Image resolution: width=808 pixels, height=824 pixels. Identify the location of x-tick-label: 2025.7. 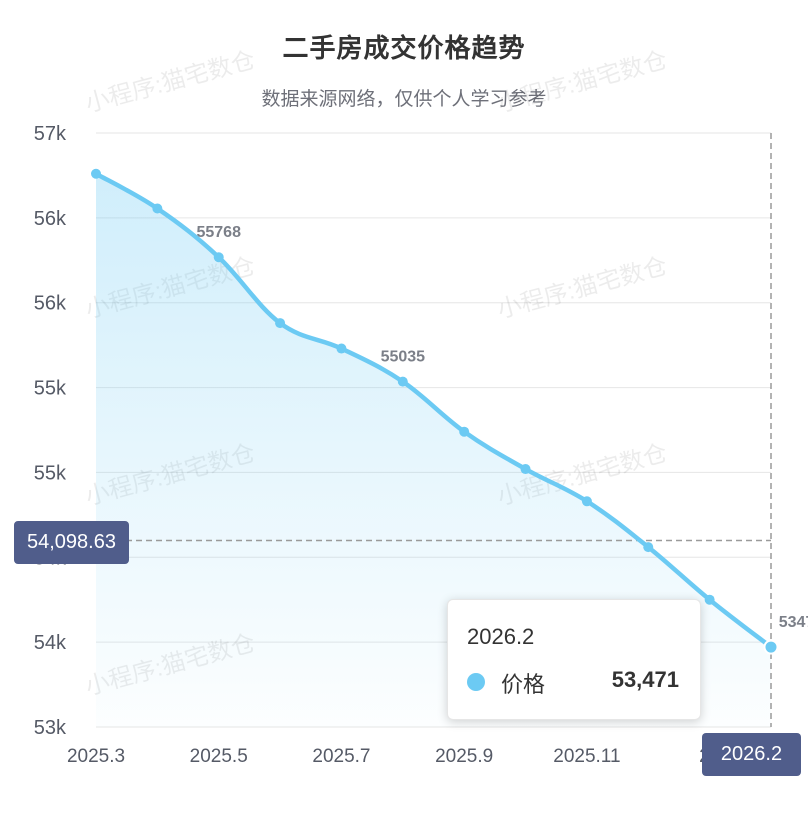
(341, 756).